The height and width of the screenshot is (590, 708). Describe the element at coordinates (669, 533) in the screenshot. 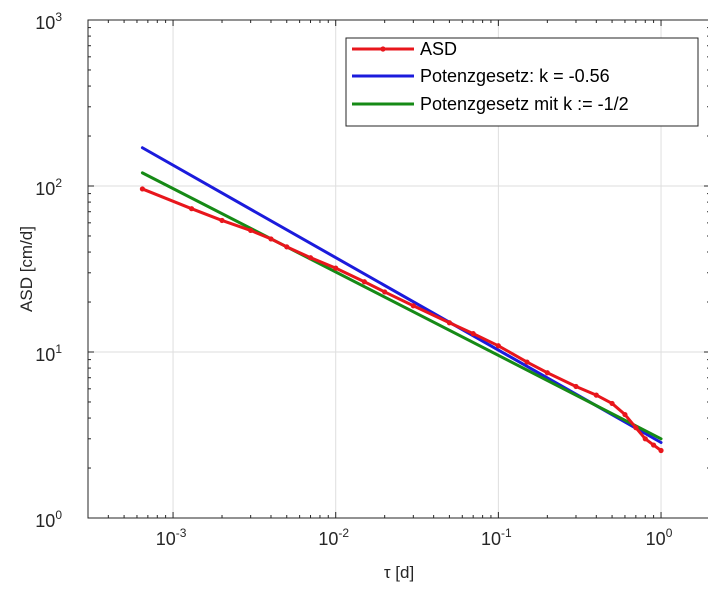

I see `x-tick-exponent: 0` at that location.